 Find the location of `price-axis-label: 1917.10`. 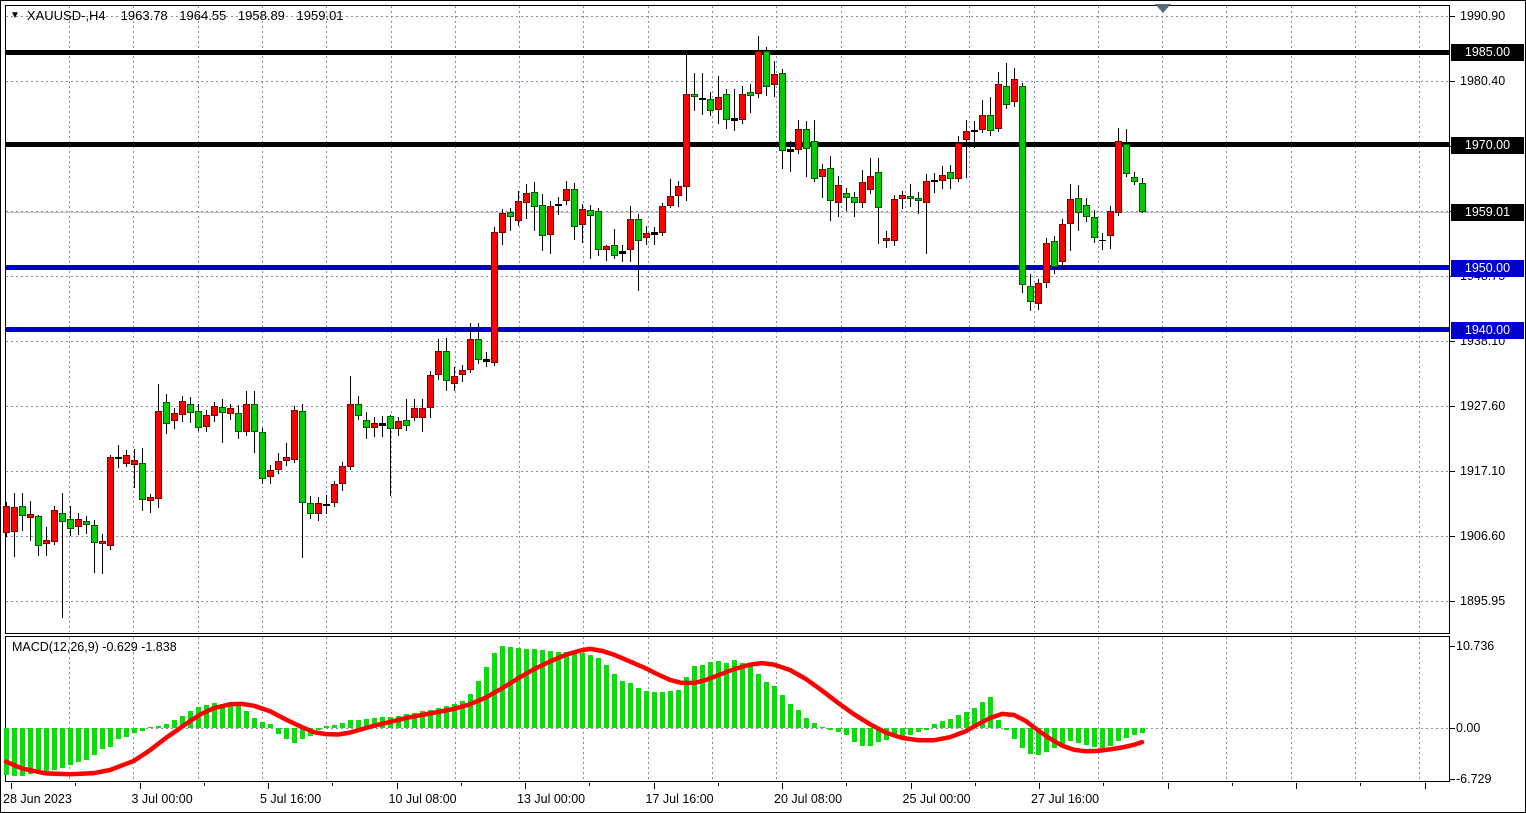

price-axis-label: 1917.10 is located at coordinates (1483, 470).